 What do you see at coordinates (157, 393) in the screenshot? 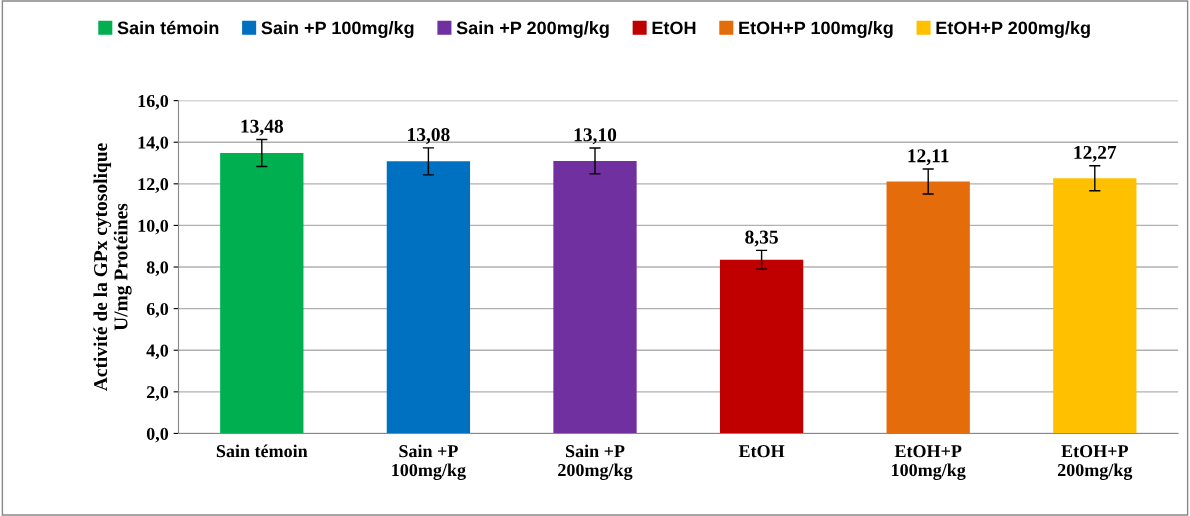
I see `y-tick-label: 2,0` at bounding box center [157, 393].